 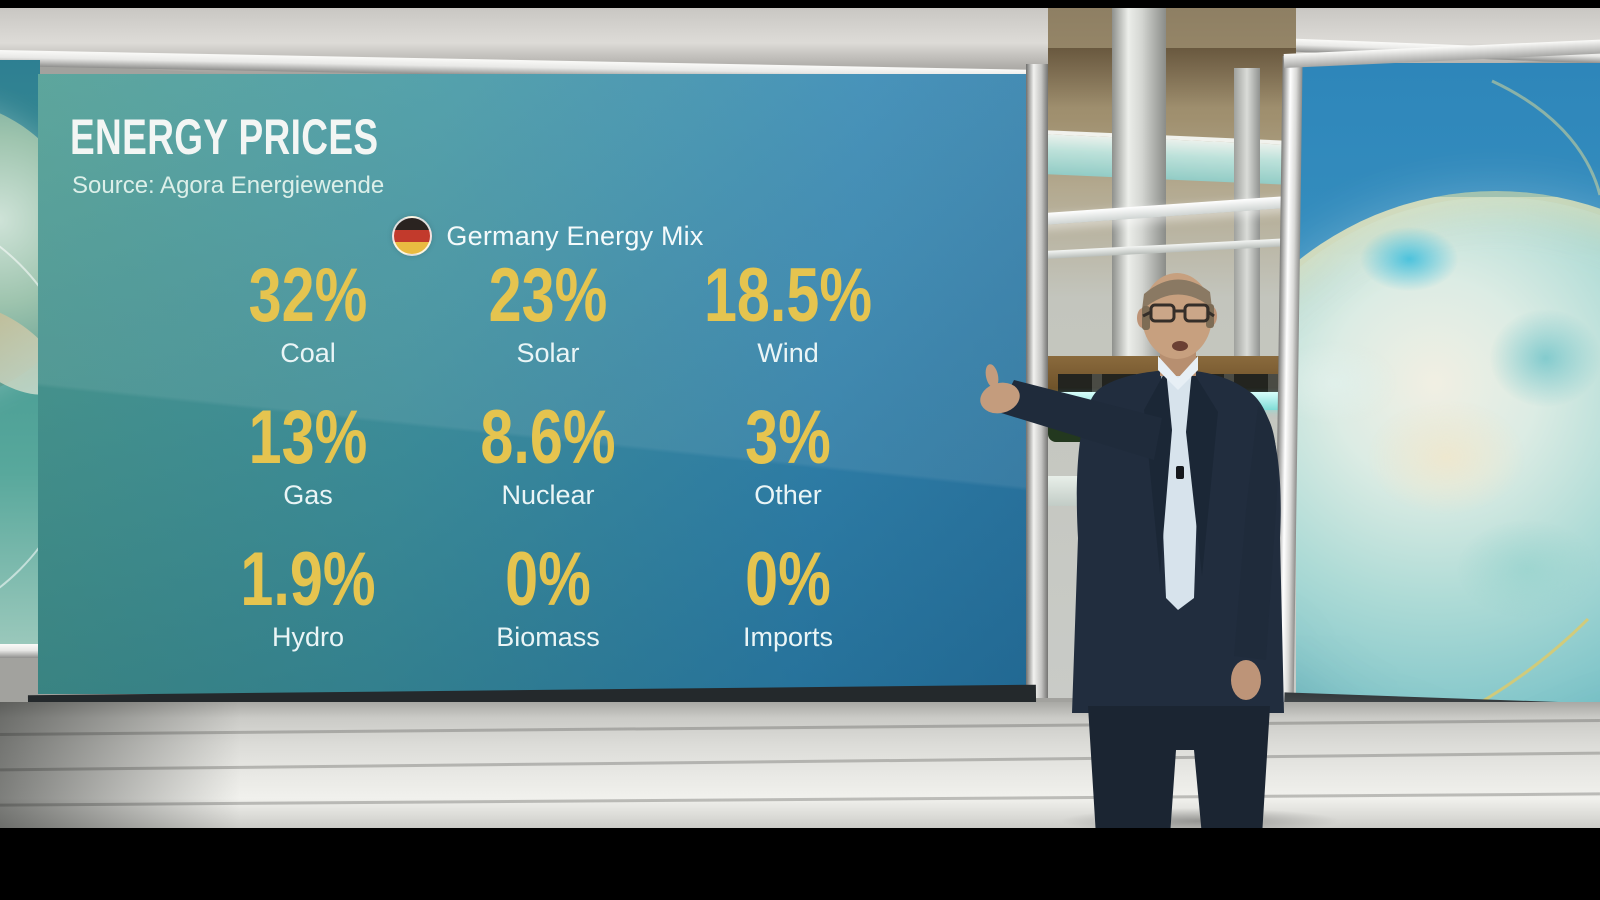 I want to click on board-source: Source: Agora Energiewende, so click(x=228, y=185).